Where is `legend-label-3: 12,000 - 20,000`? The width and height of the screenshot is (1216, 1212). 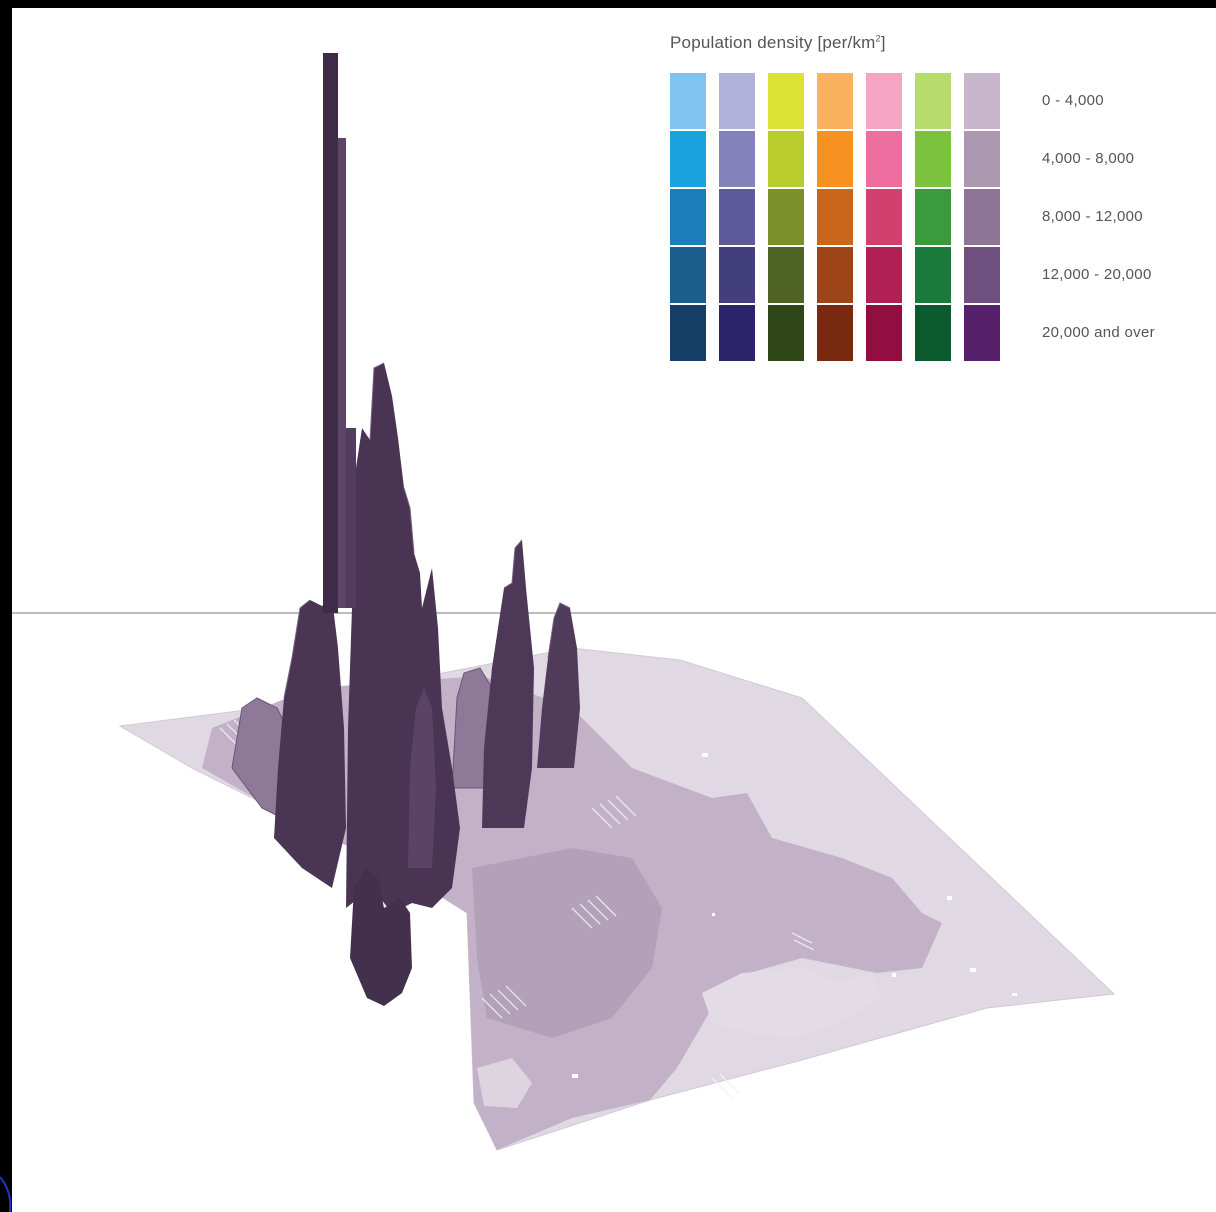
legend-label-3: 12,000 - 20,000 is located at coordinates (1097, 274).